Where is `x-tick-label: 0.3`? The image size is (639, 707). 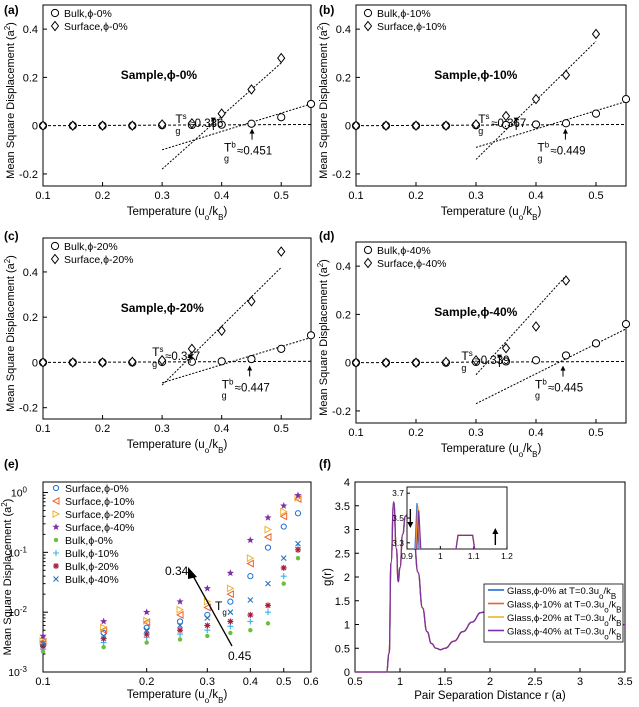
x-tick-label: 0.3 is located at coordinates (207, 682).